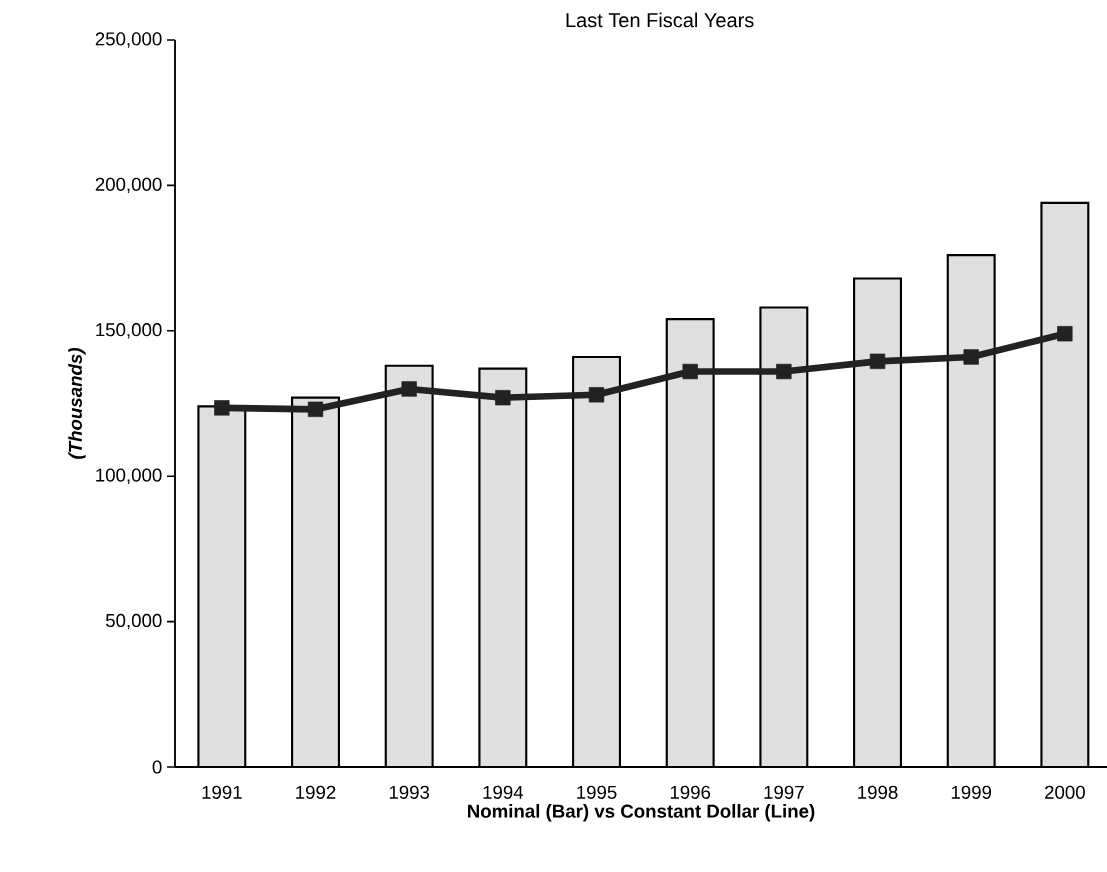  I want to click on x-axis-title: Nominal (Bar) vs Constant Dollar (Line), so click(641, 813).